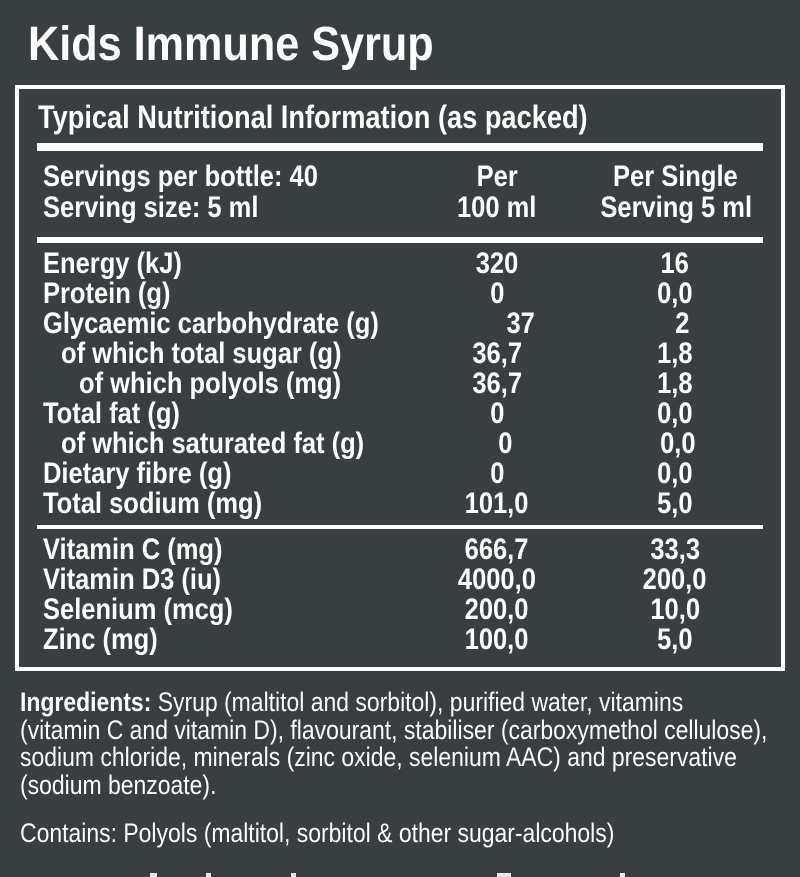  I want to click on row-label: Zinc (mg), so click(100, 639).